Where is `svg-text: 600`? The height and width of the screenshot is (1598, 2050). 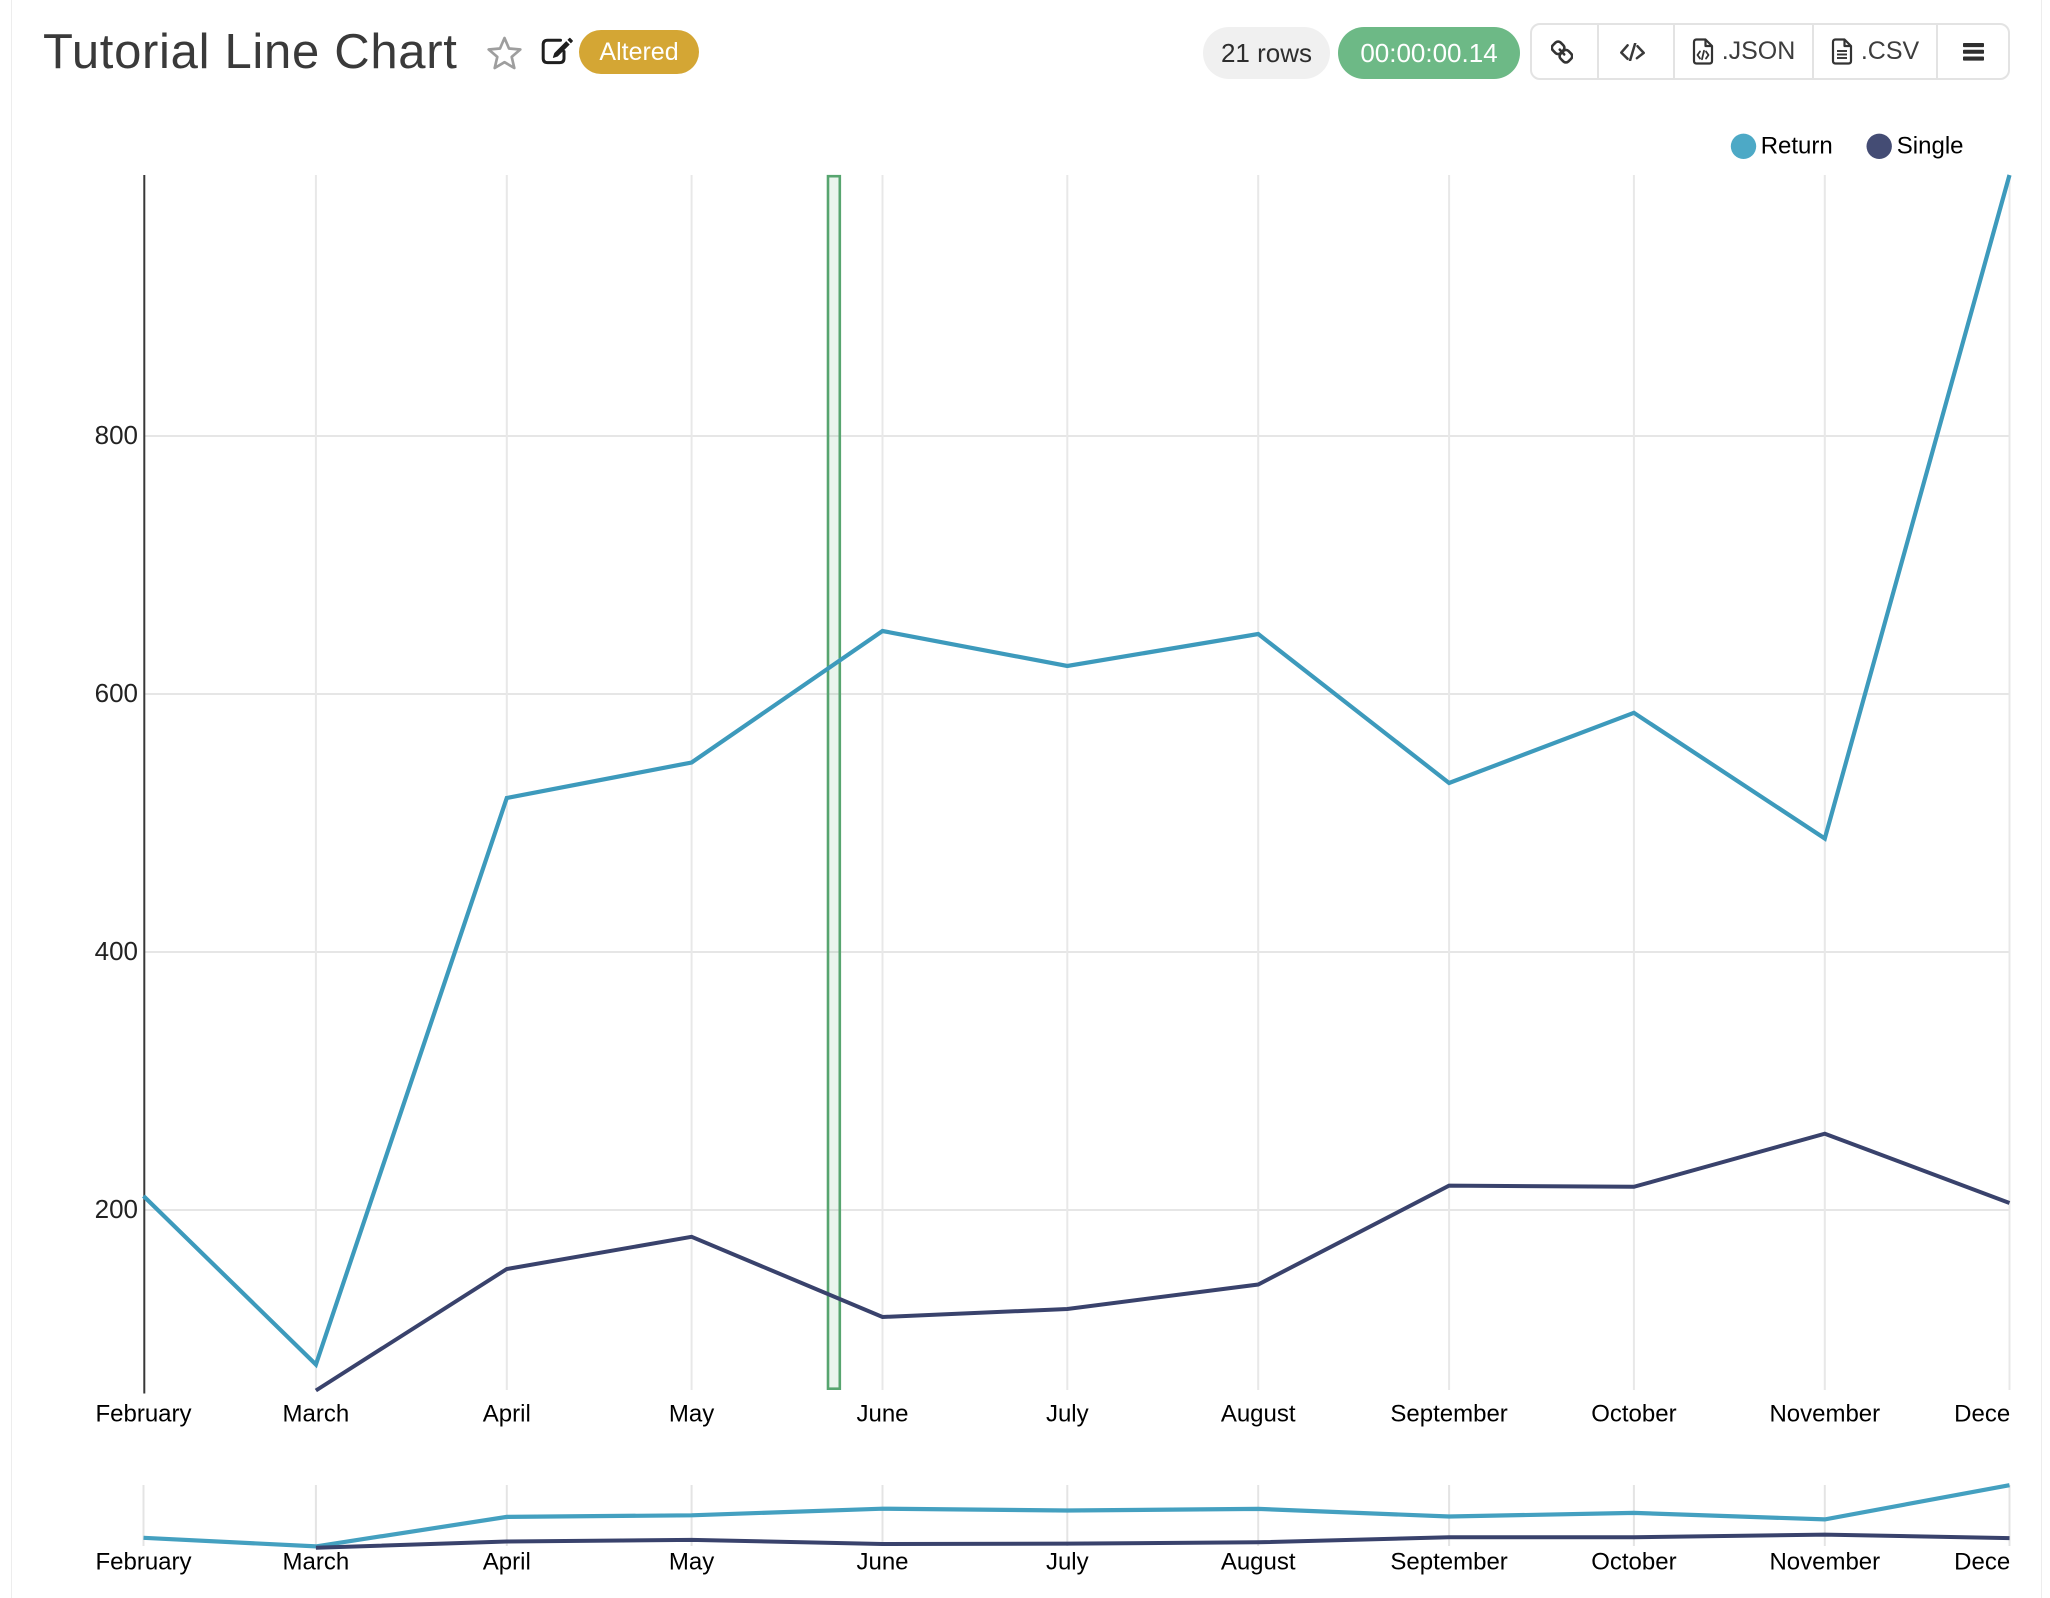
svg-text: 600 is located at coordinates (116, 693).